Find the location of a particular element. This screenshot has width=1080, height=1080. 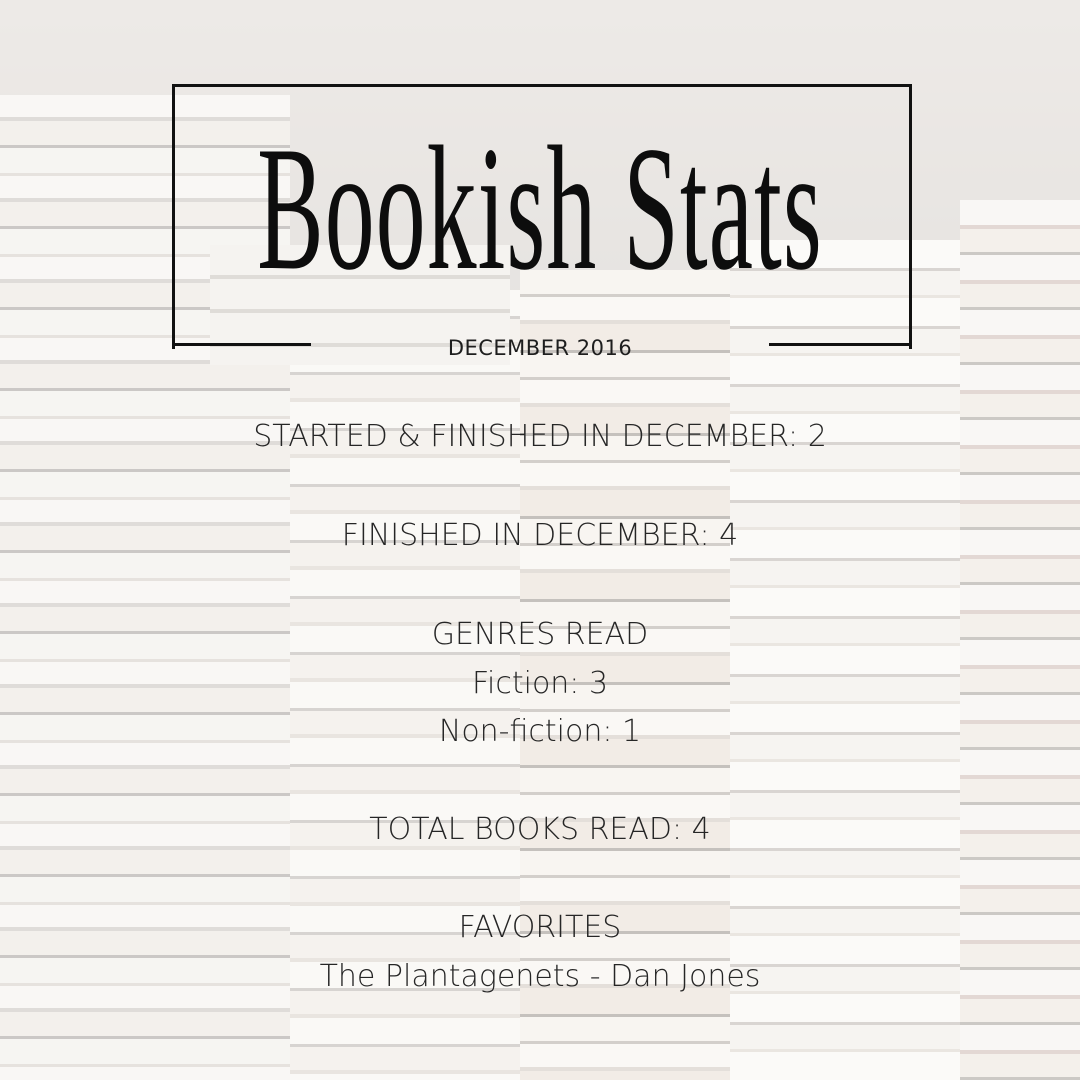

subtitle-date: DECEMBER 2016 is located at coordinates (540, 348).